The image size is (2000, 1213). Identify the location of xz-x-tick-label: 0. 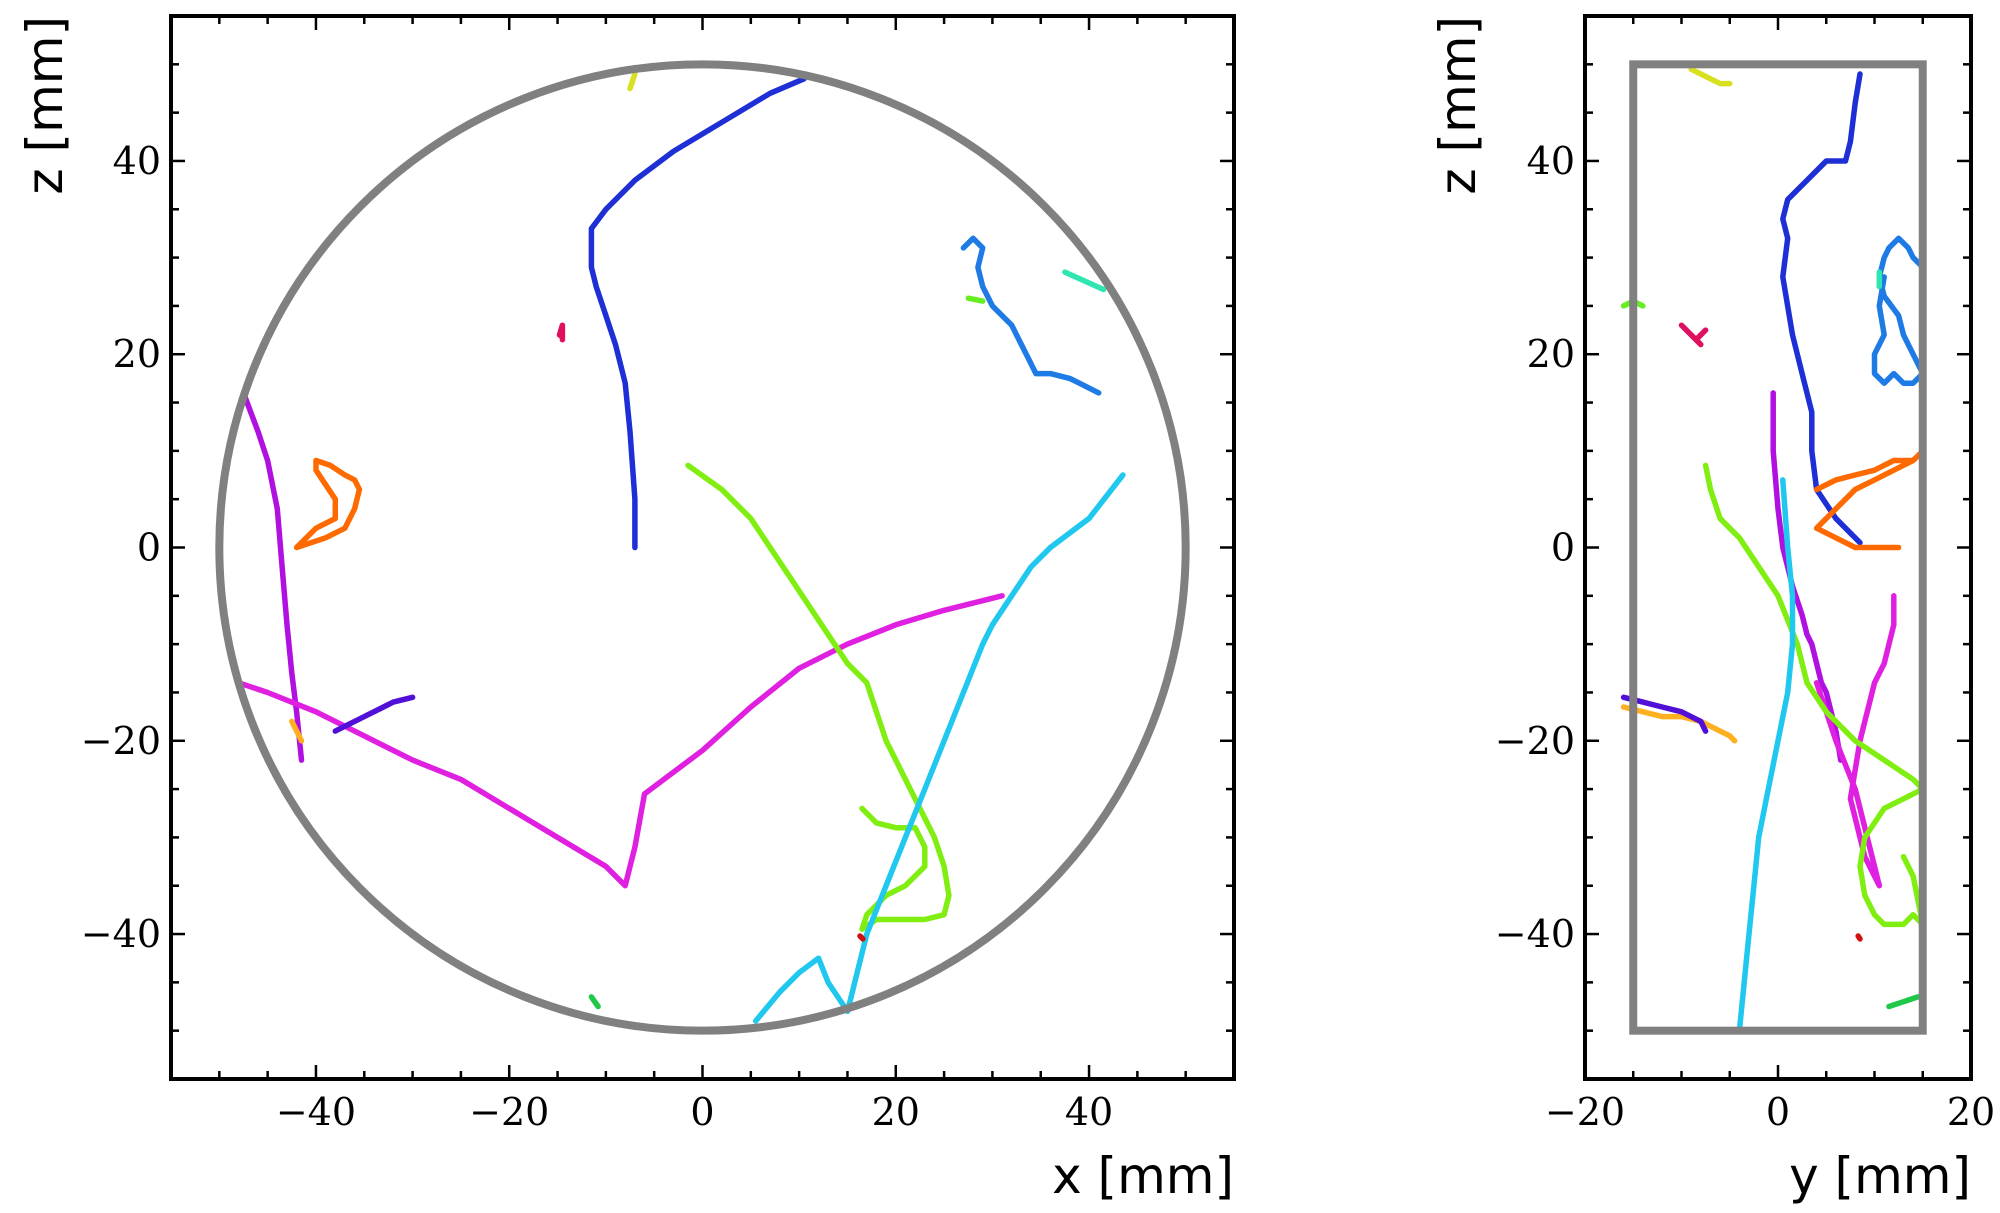
(702, 1112).